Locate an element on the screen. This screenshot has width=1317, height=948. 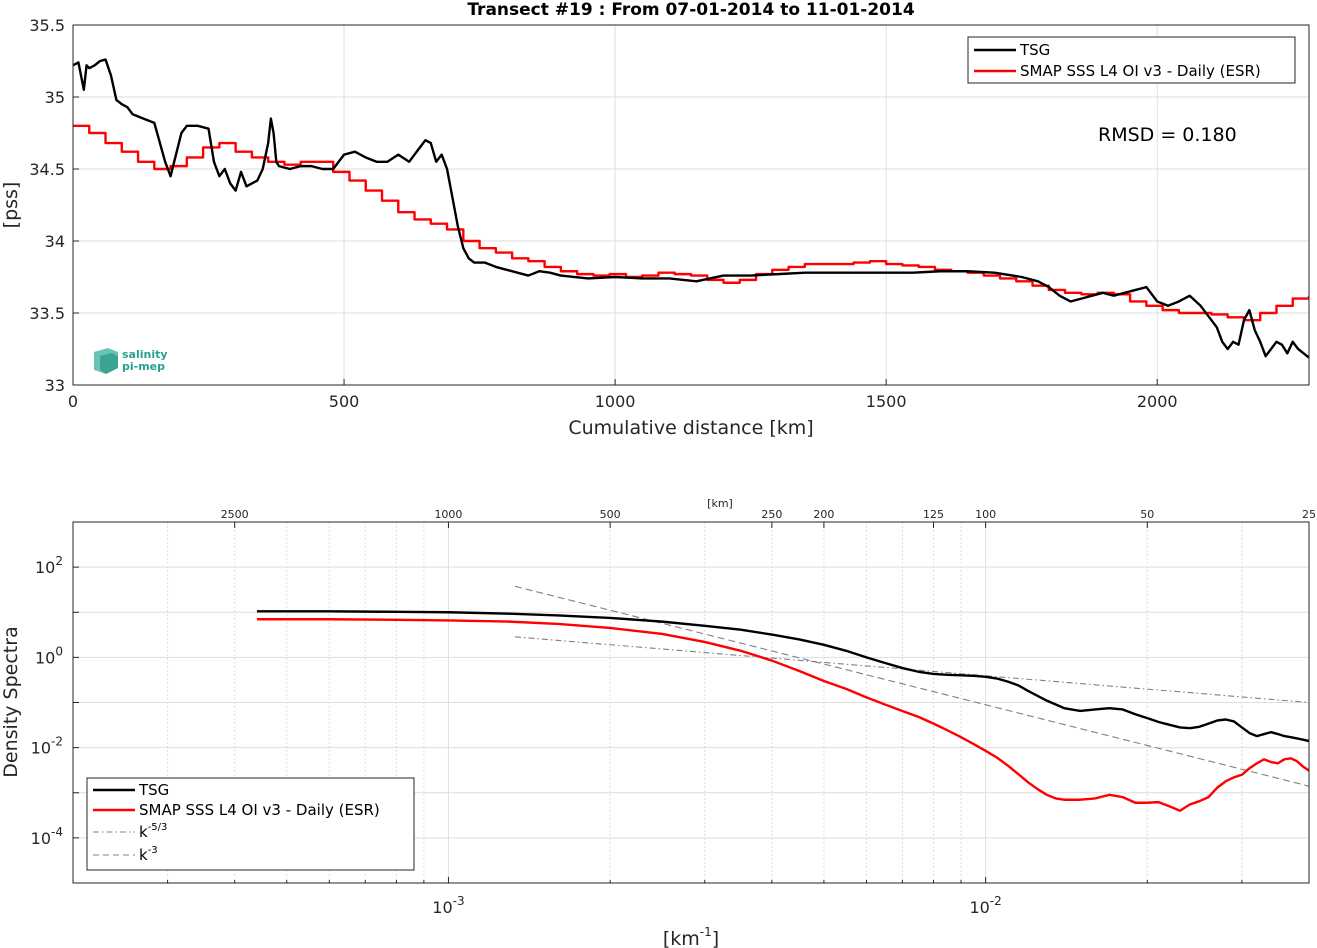
bottom-y-axis-label: Density Spectra is located at coordinates (11, 701).